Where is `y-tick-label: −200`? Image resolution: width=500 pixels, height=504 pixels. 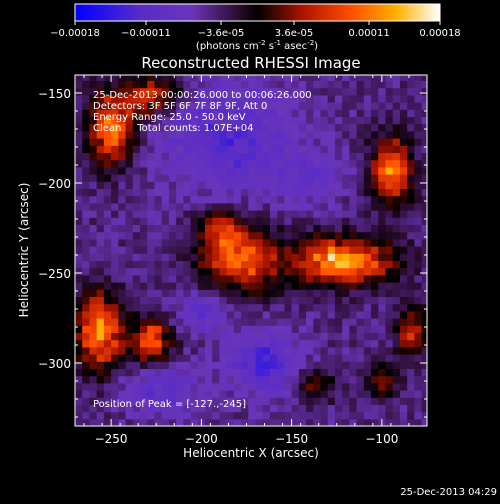
y-tick-label: −200 is located at coordinates (54, 184).